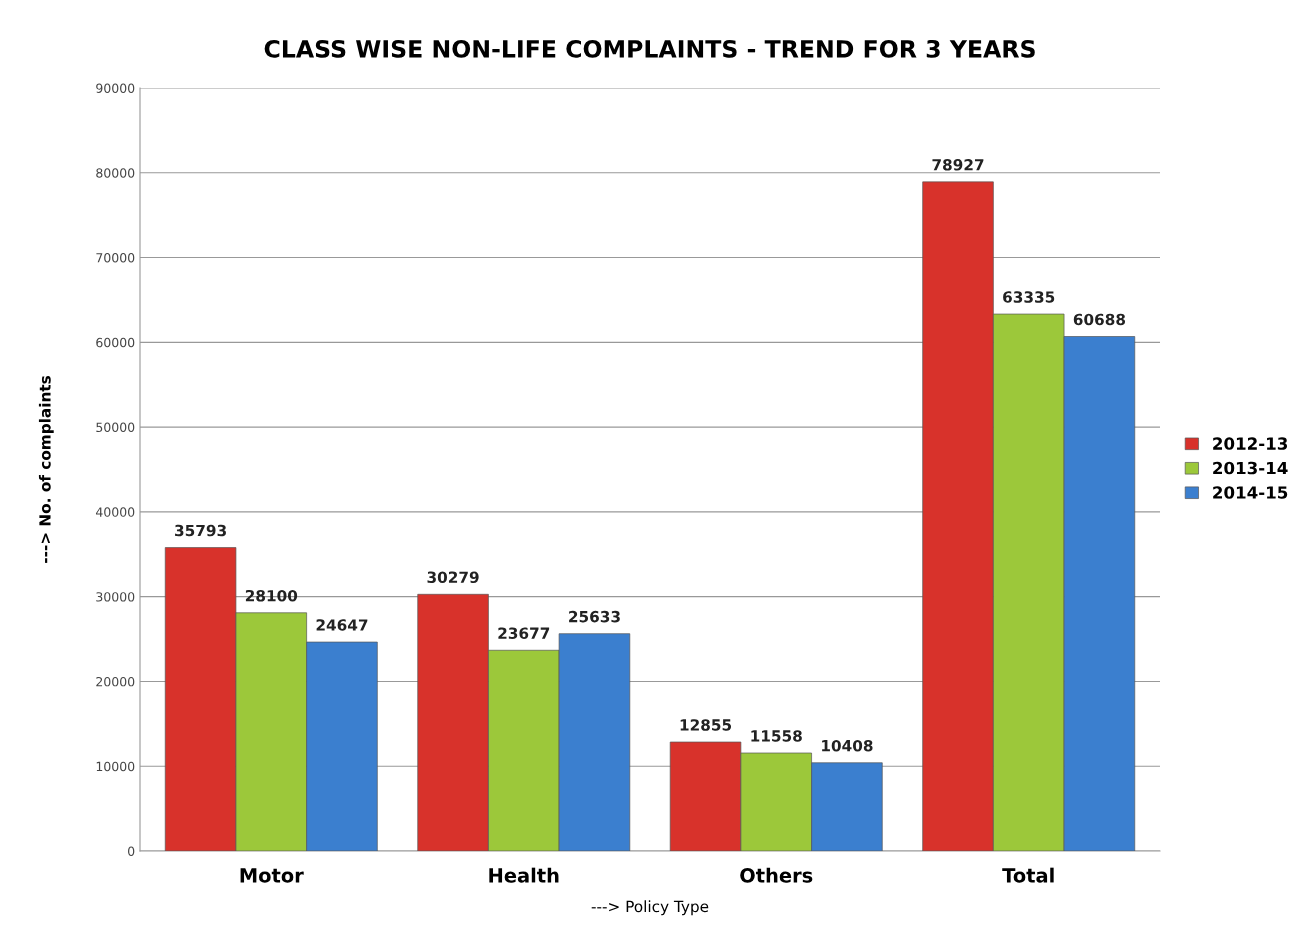 The width and height of the screenshot is (1302, 946). What do you see at coordinates (1250, 443) in the screenshot?
I see `legend-label: 2012-13` at bounding box center [1250, 443].